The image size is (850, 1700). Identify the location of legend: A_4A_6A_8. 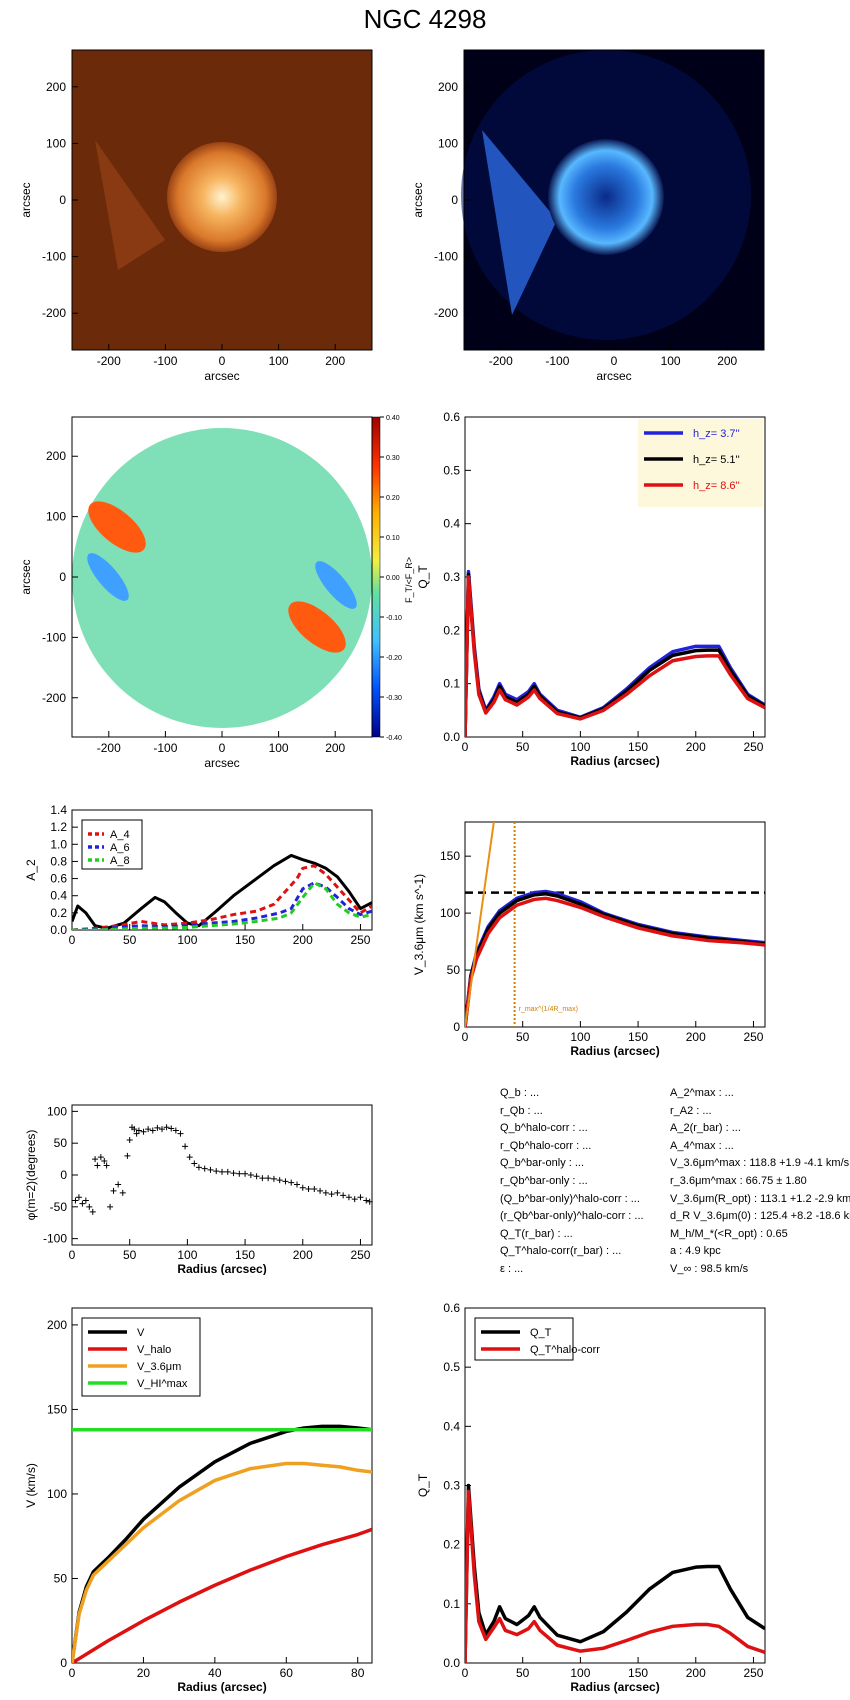
(112, 844).